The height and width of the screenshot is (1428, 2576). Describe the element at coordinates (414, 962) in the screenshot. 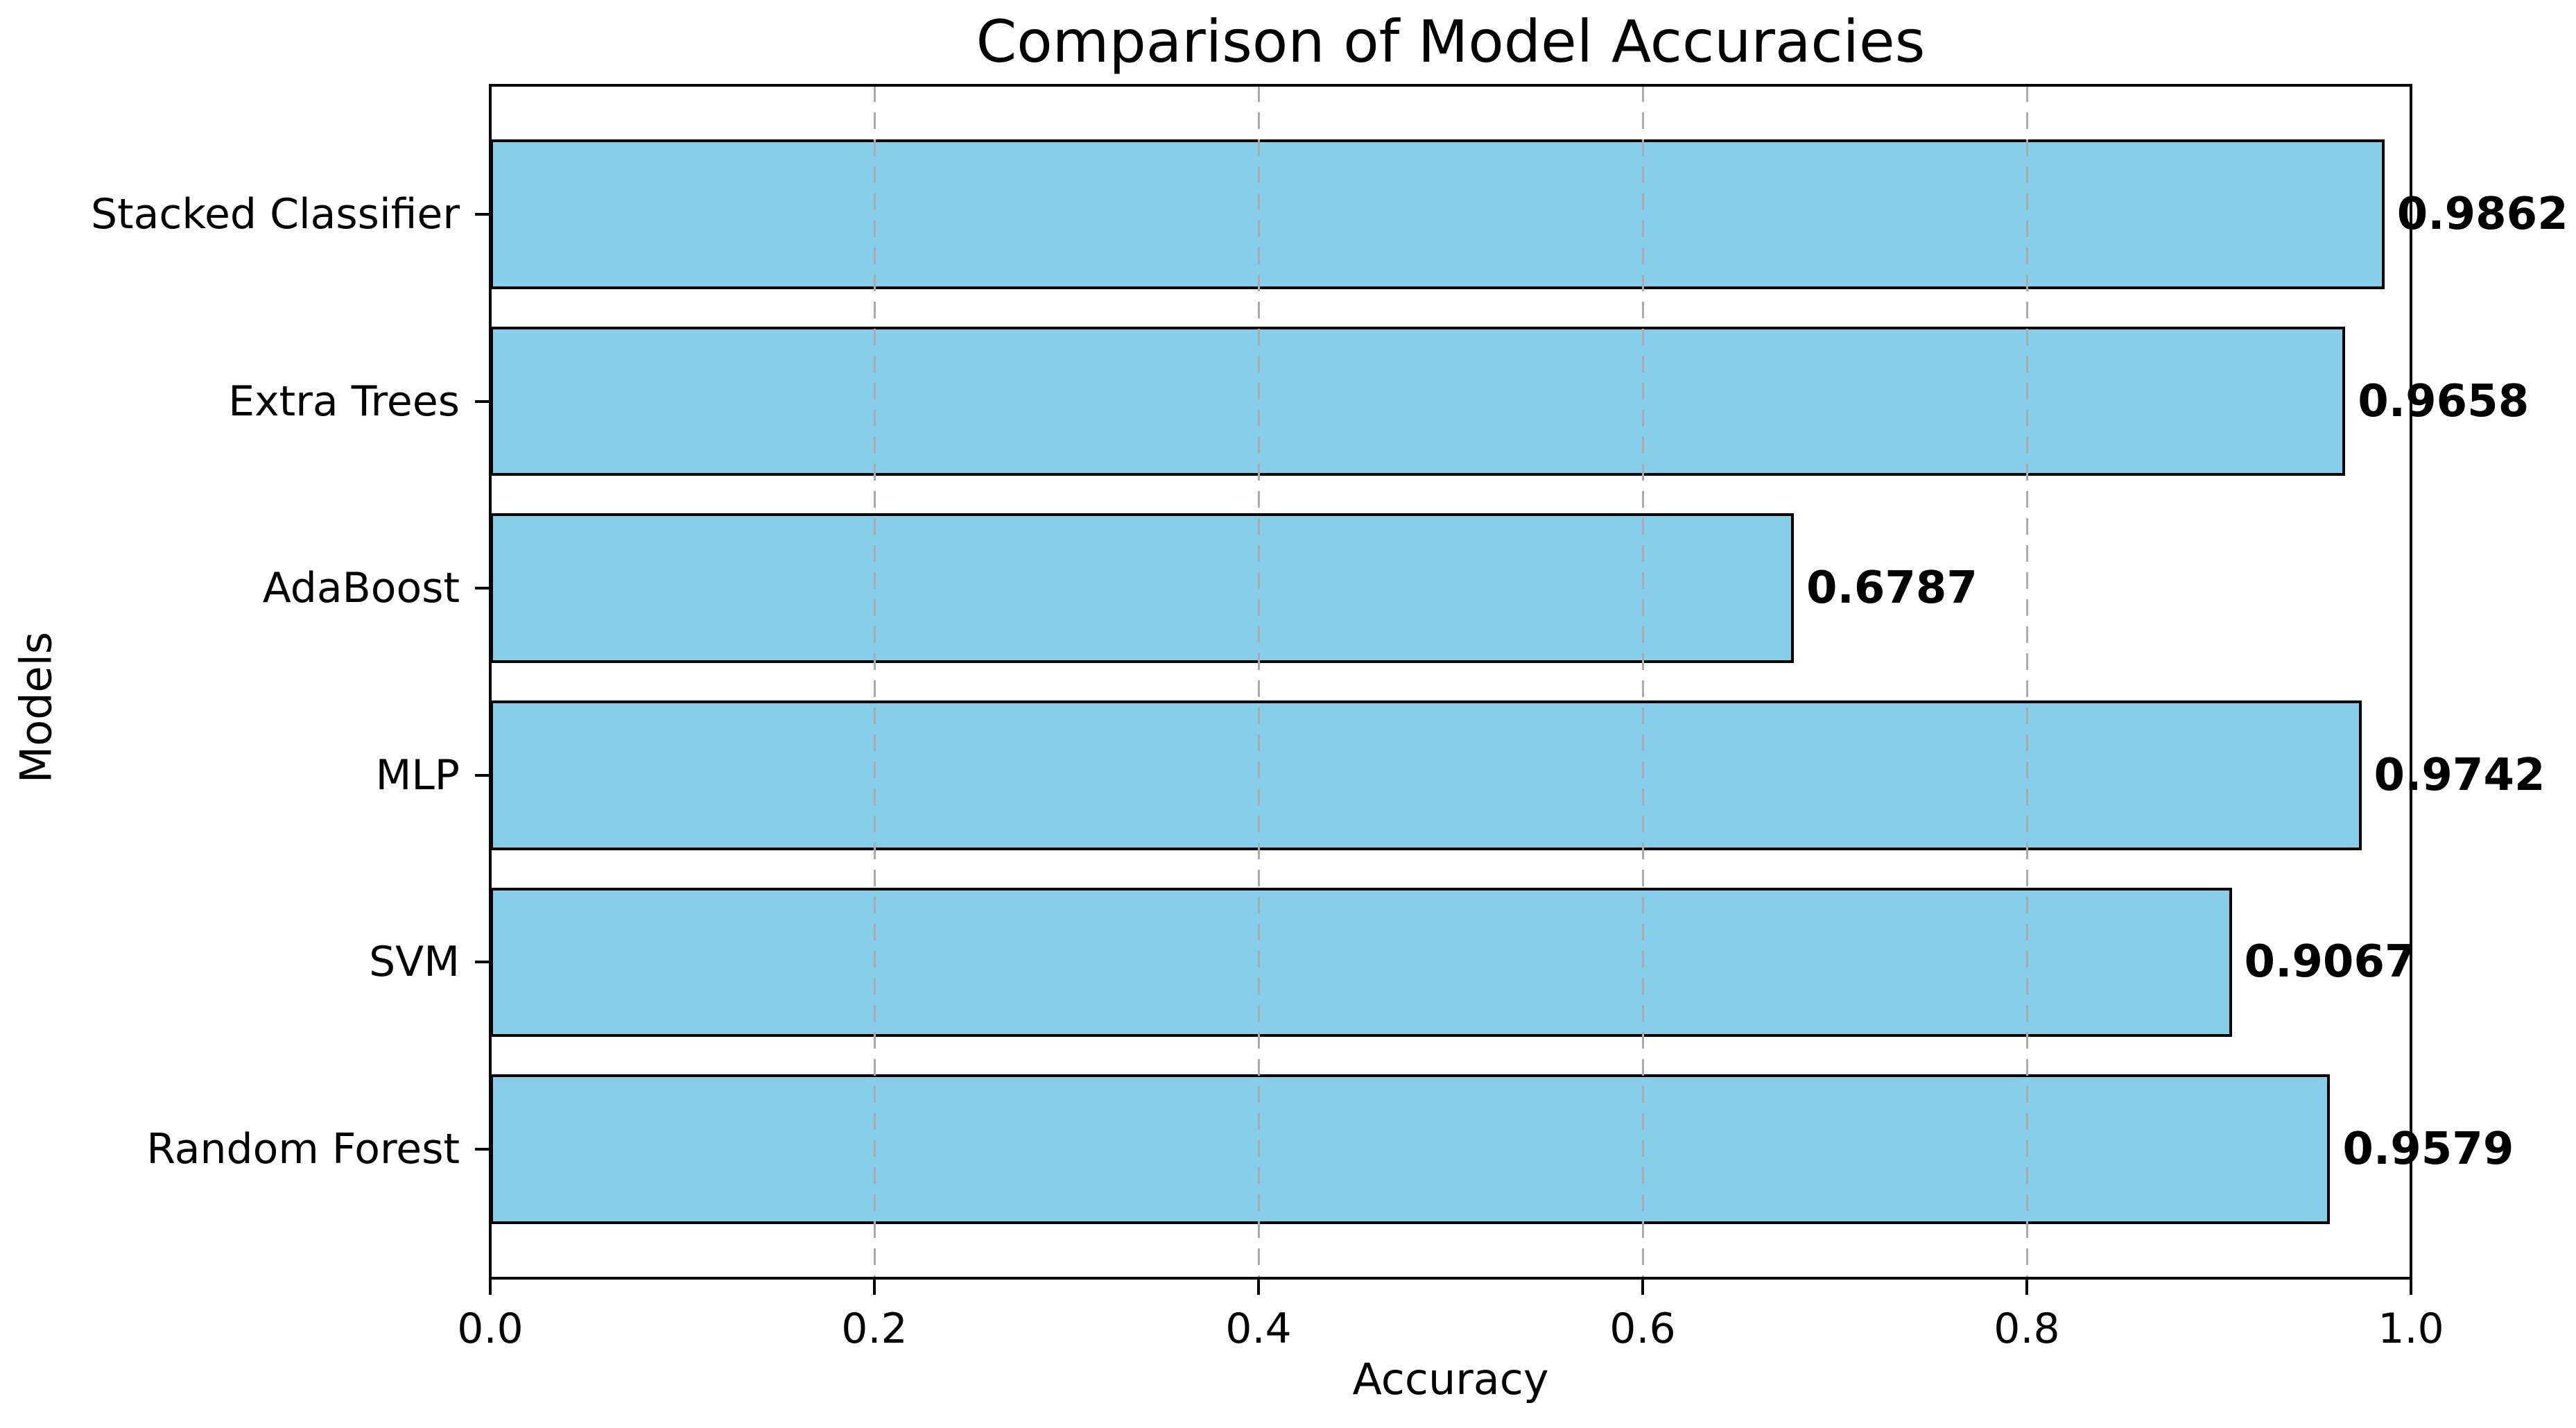

I see `y-tick-label: SVM` at that location.